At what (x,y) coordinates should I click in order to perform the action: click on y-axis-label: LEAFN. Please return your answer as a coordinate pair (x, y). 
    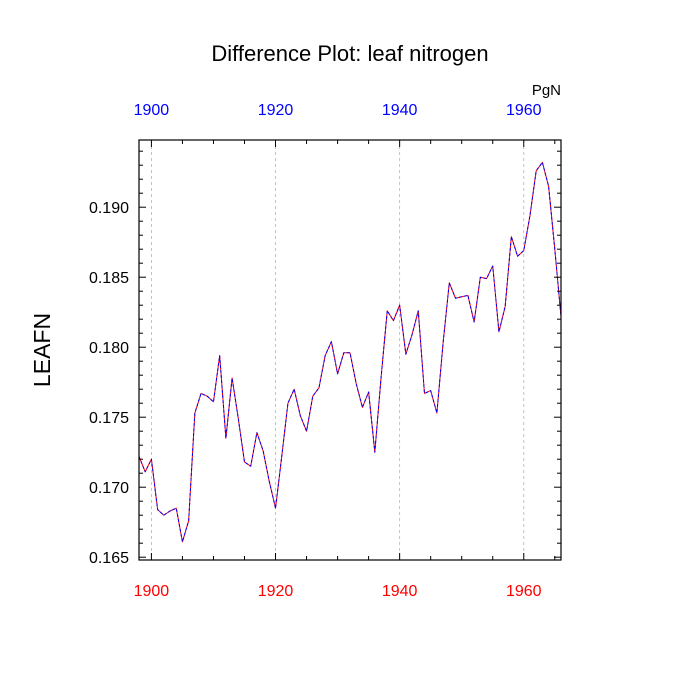
    Looking at the image, I should click on (42, 350).